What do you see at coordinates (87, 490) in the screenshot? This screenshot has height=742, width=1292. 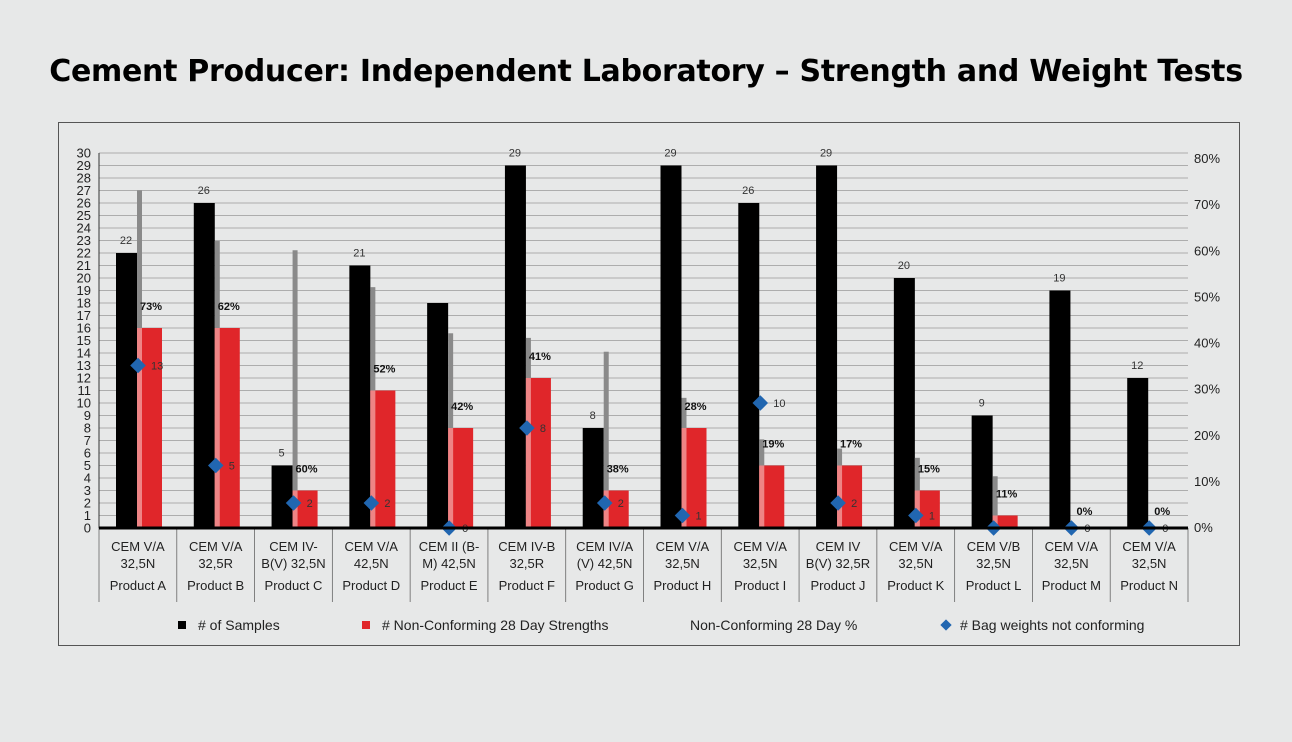 I see `y-tick-left: 3` at bounding box center [87, 490].